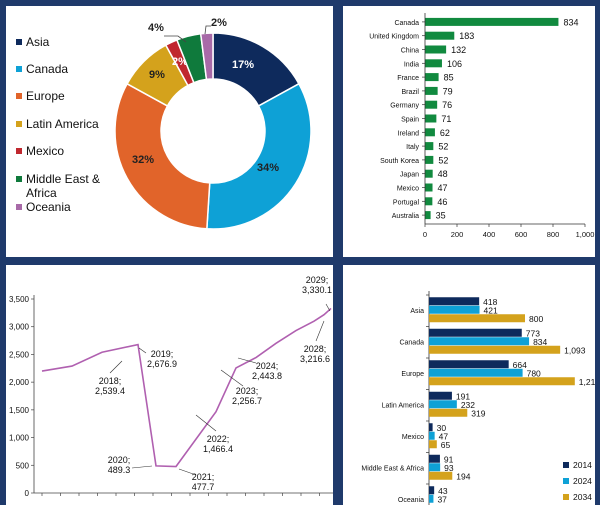  Describe the element at coordinates (448, 91) in the screenshot. I see `bar-value-label: 79` at that location.